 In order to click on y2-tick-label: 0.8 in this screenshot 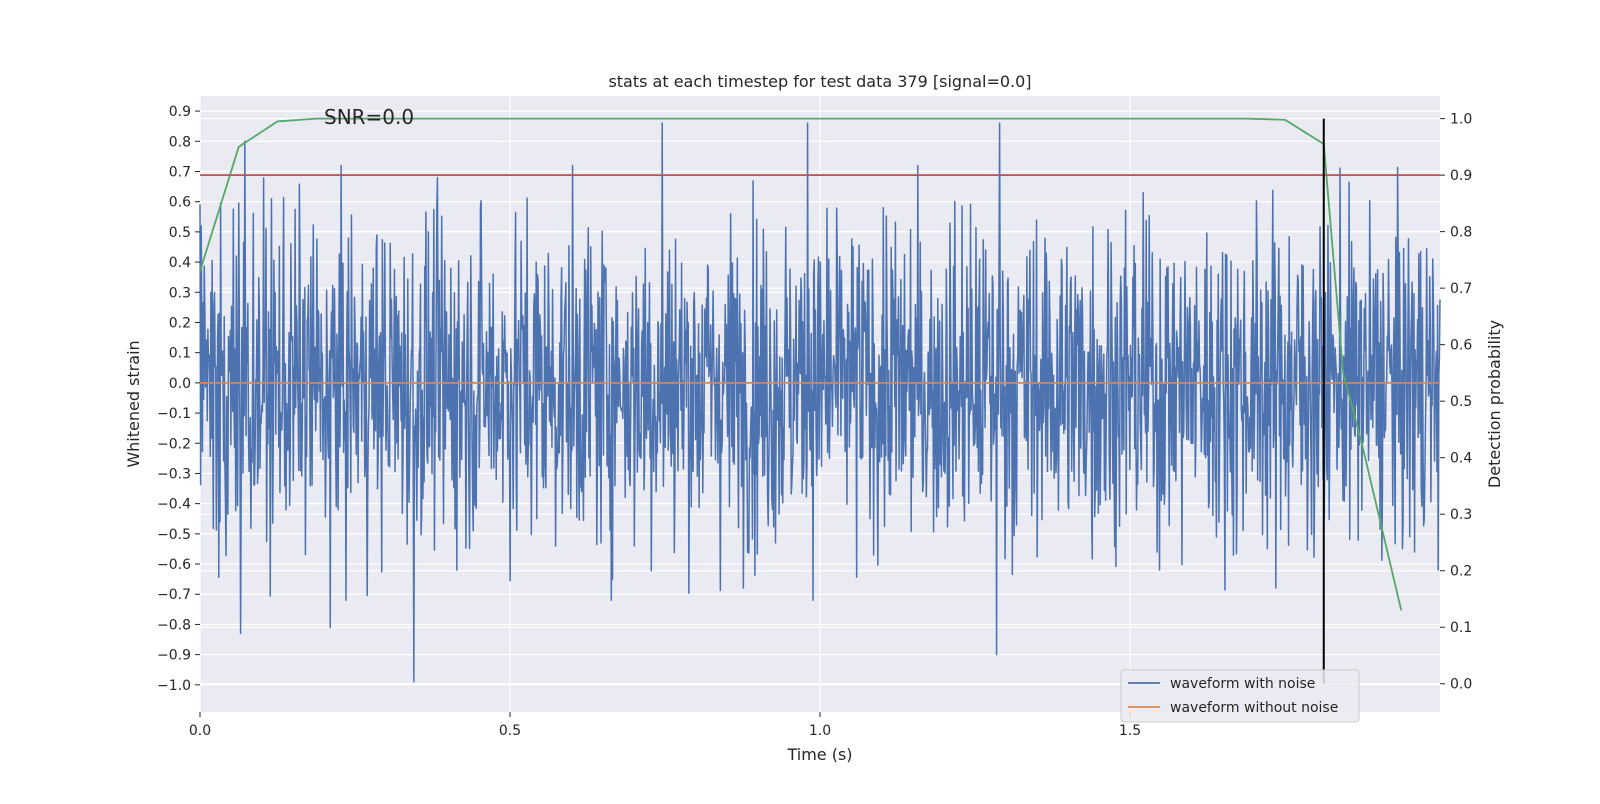, I will do `click(1461, 233)`.